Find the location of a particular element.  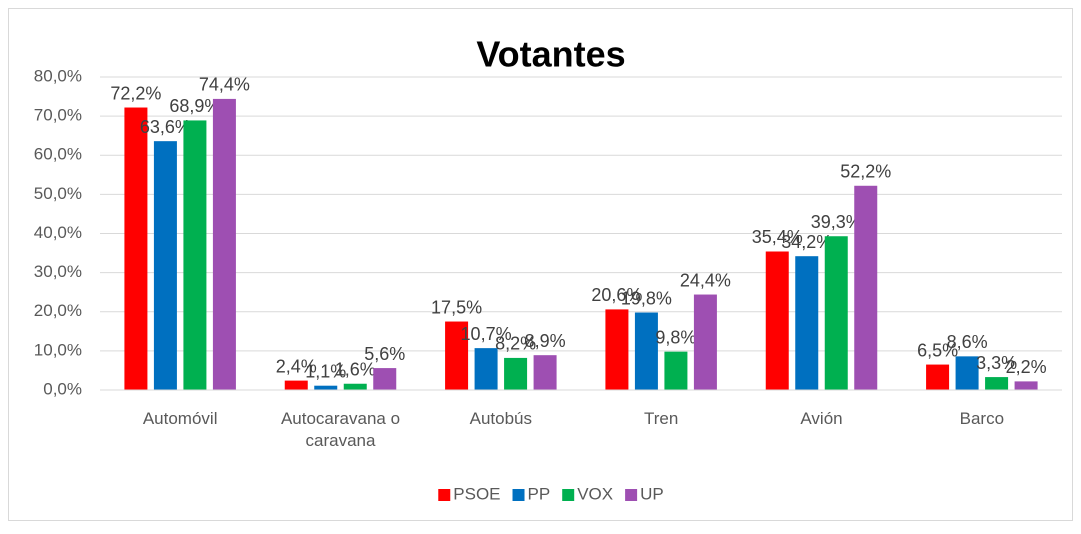

data-label: 2,2% is located at coordinates (1026, 367).